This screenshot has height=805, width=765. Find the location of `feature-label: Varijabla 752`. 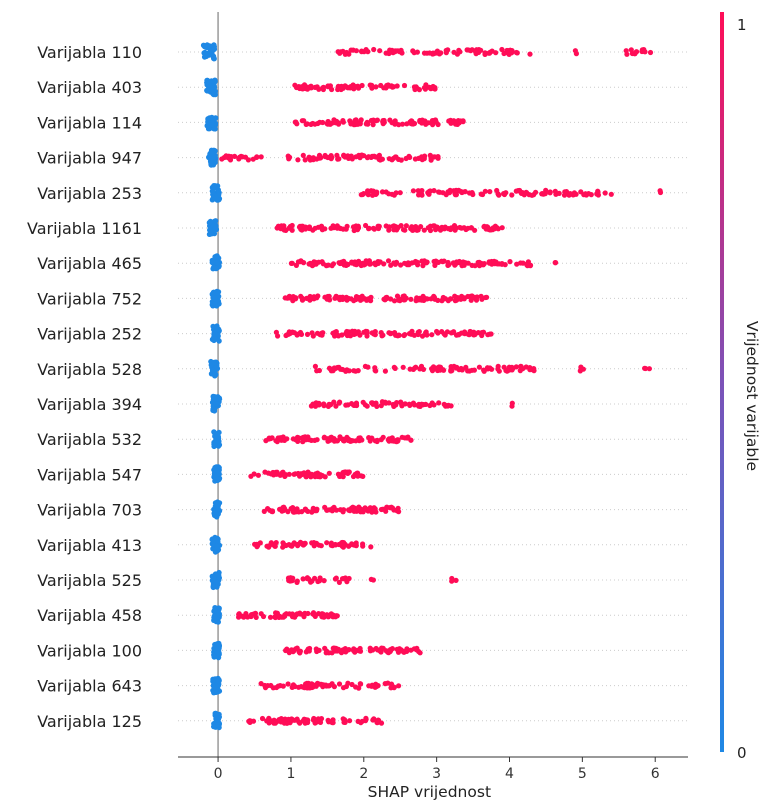

feature-label: Varijabla 752 is located at coordinates (89, 298).